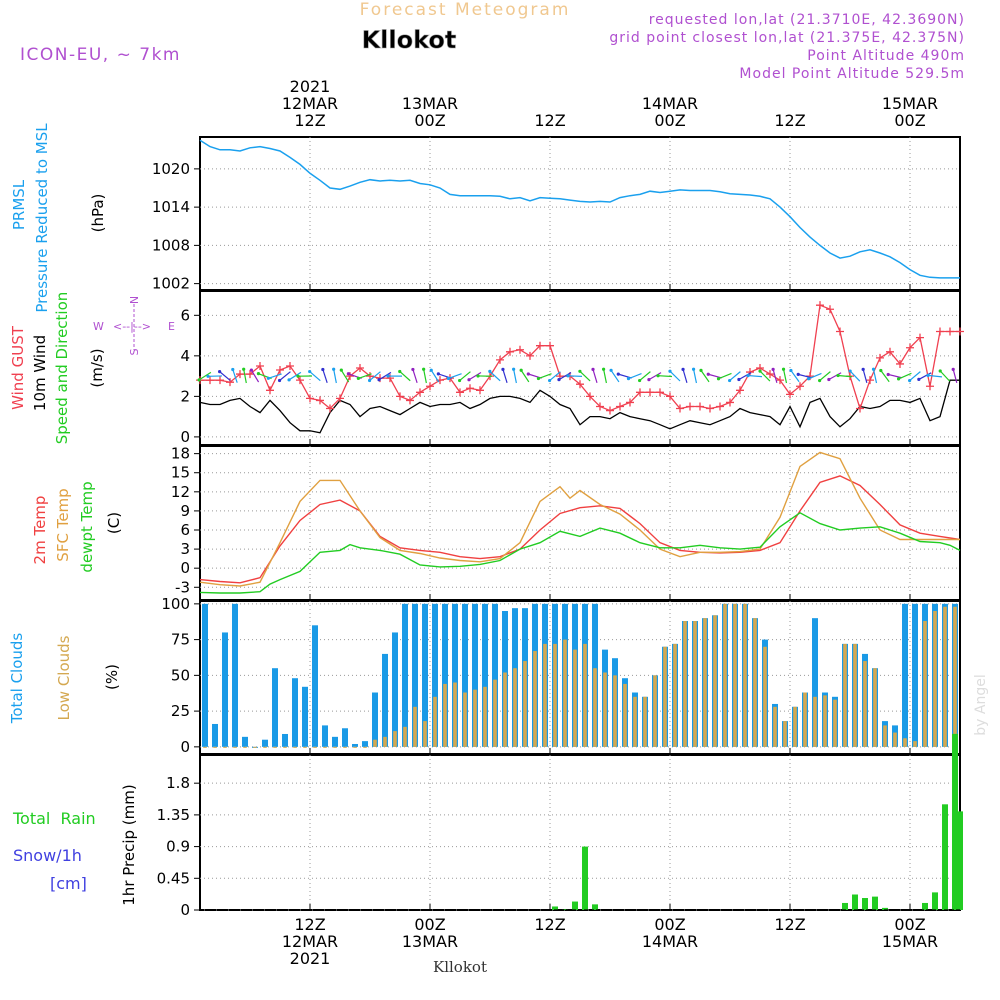 The width and height of the screenshot is (1000, 1000). I want to click on precip-label-snow: Snow/1h, so click(47, 855).